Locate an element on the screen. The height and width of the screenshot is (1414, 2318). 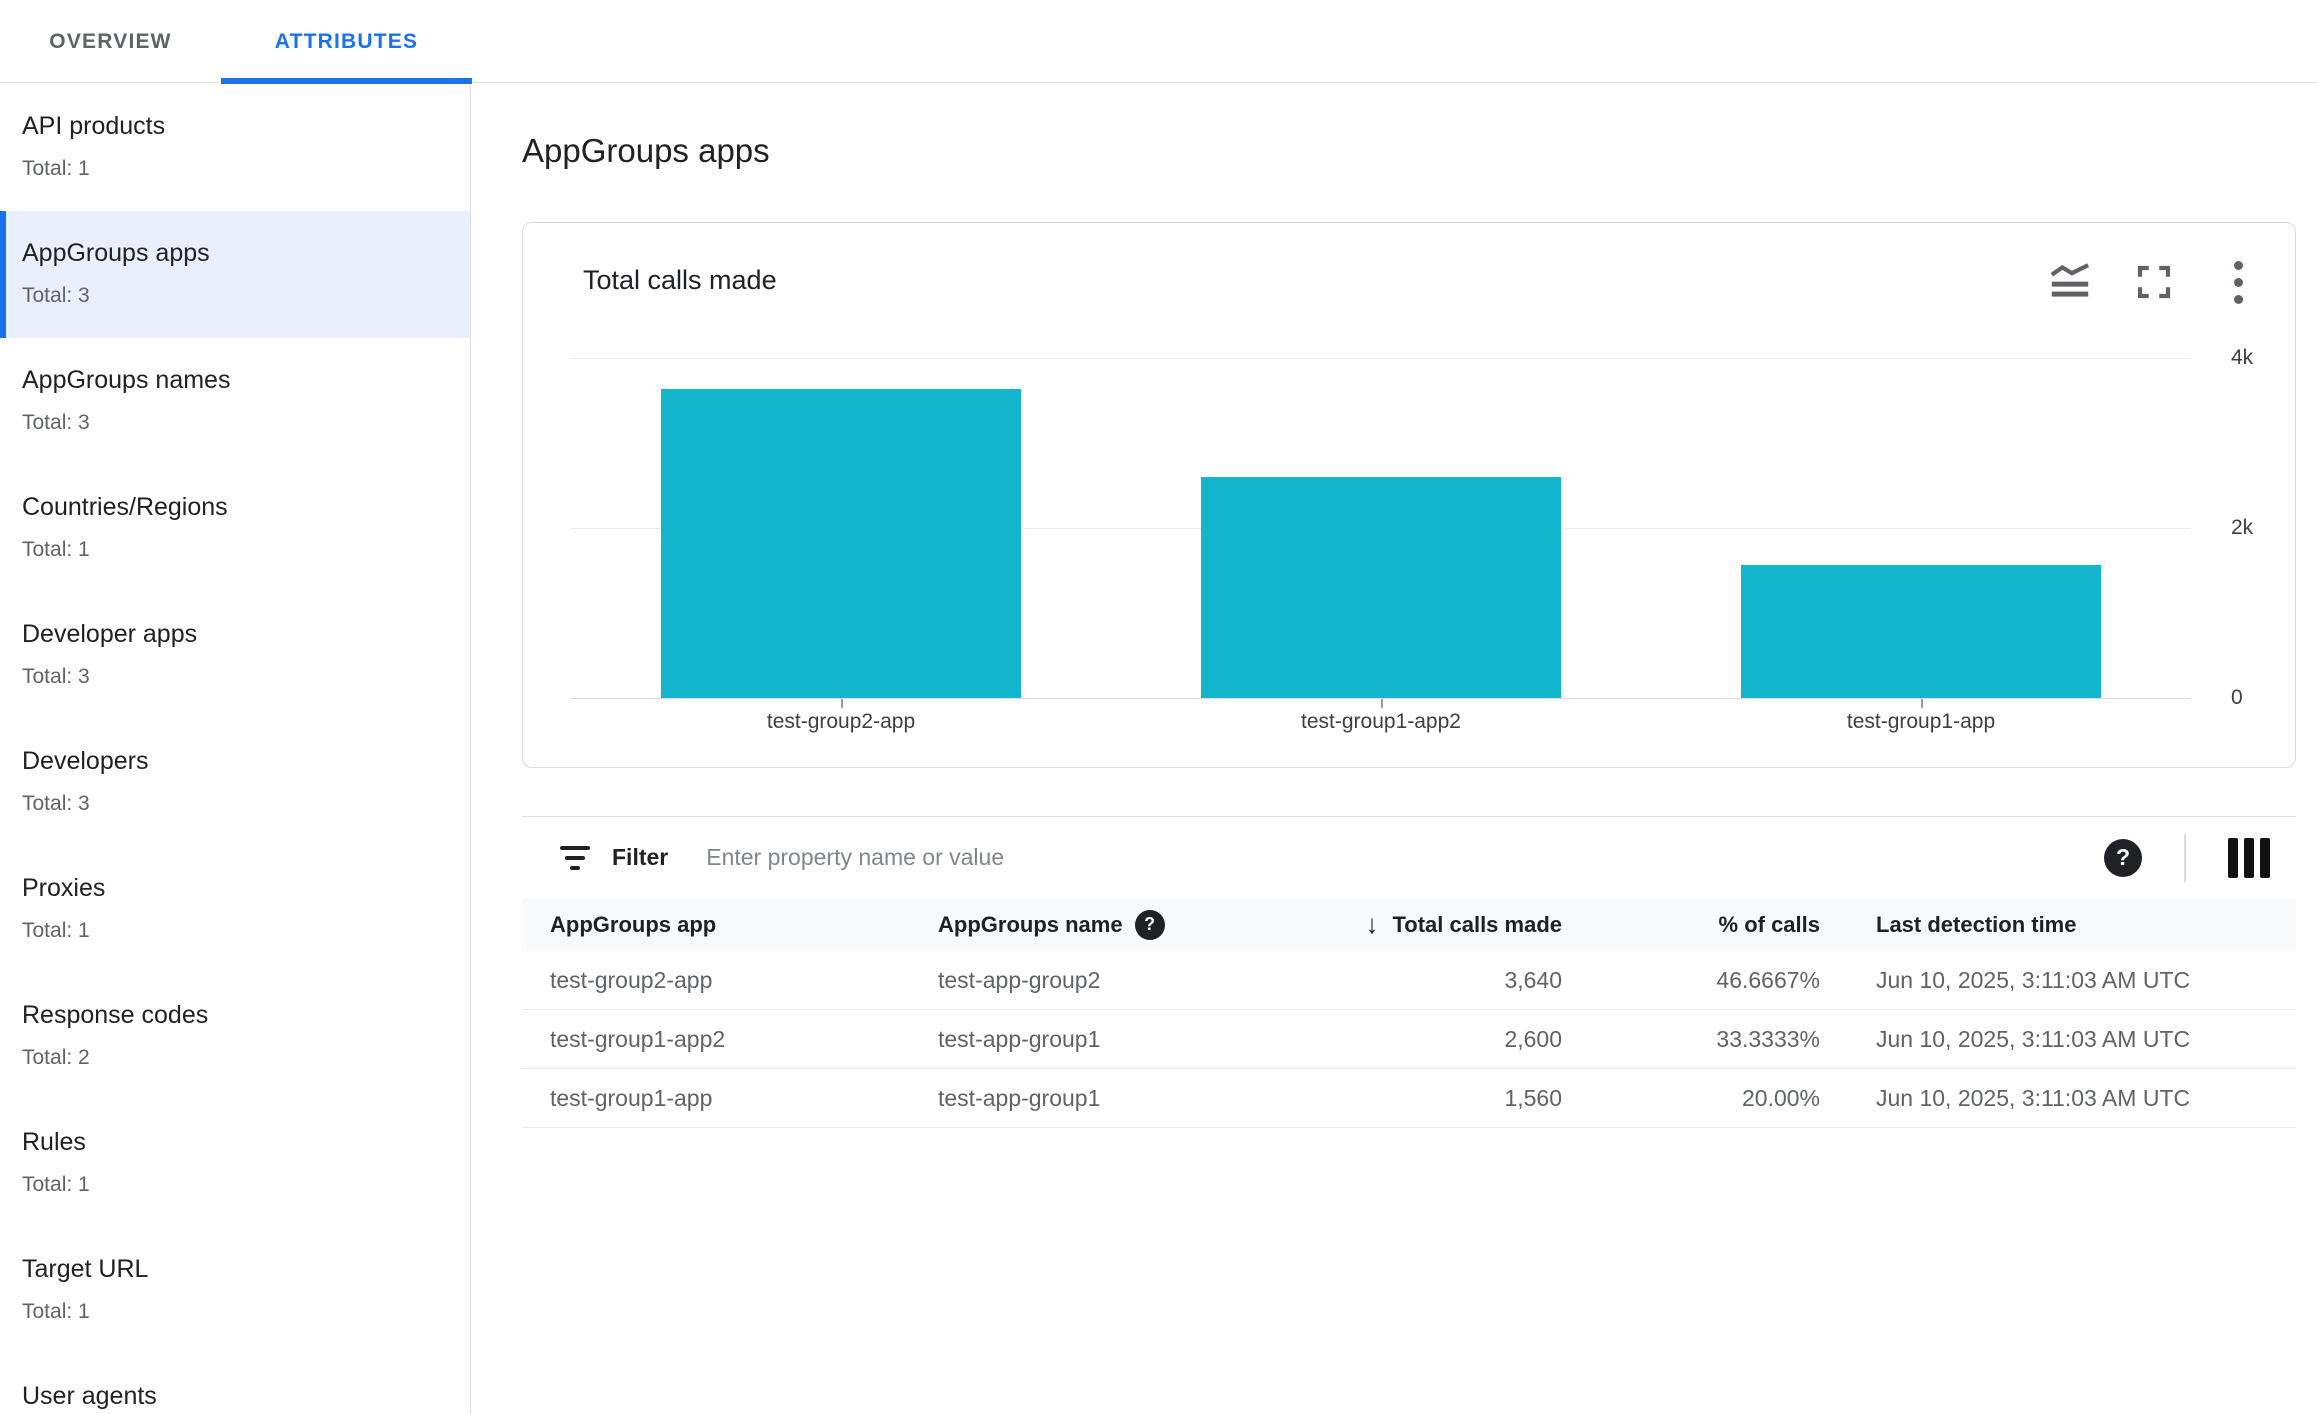
sidebar-item-api-products: API products Total: 1 is located at coordinates (235, 147).